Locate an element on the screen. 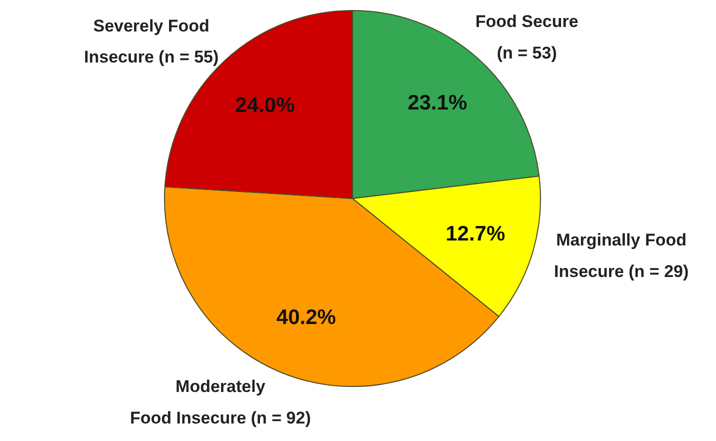 This screenshot has width=716, height=441. slice-label: Moderately Food Insecure (n = 92) is located at coordinates (220, 402).